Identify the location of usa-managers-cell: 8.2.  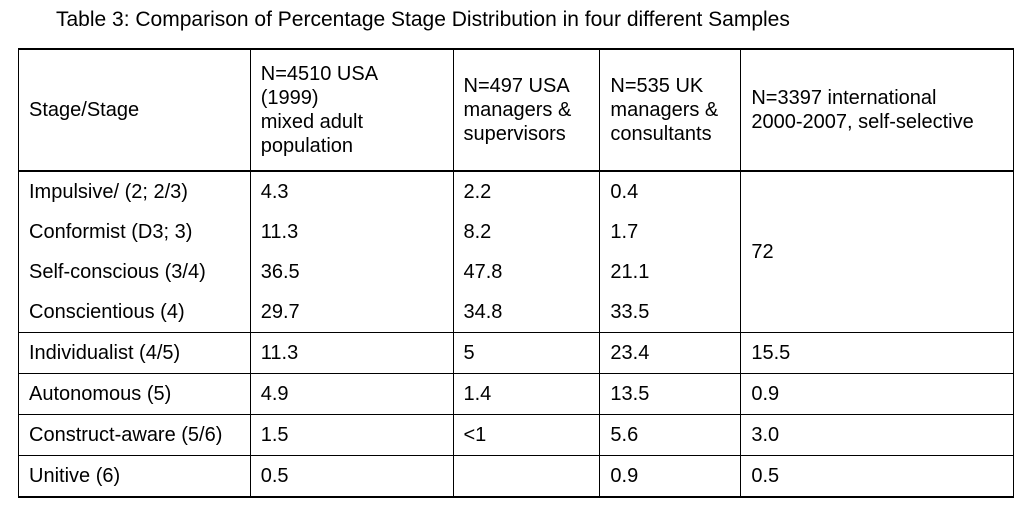
(526, 232).